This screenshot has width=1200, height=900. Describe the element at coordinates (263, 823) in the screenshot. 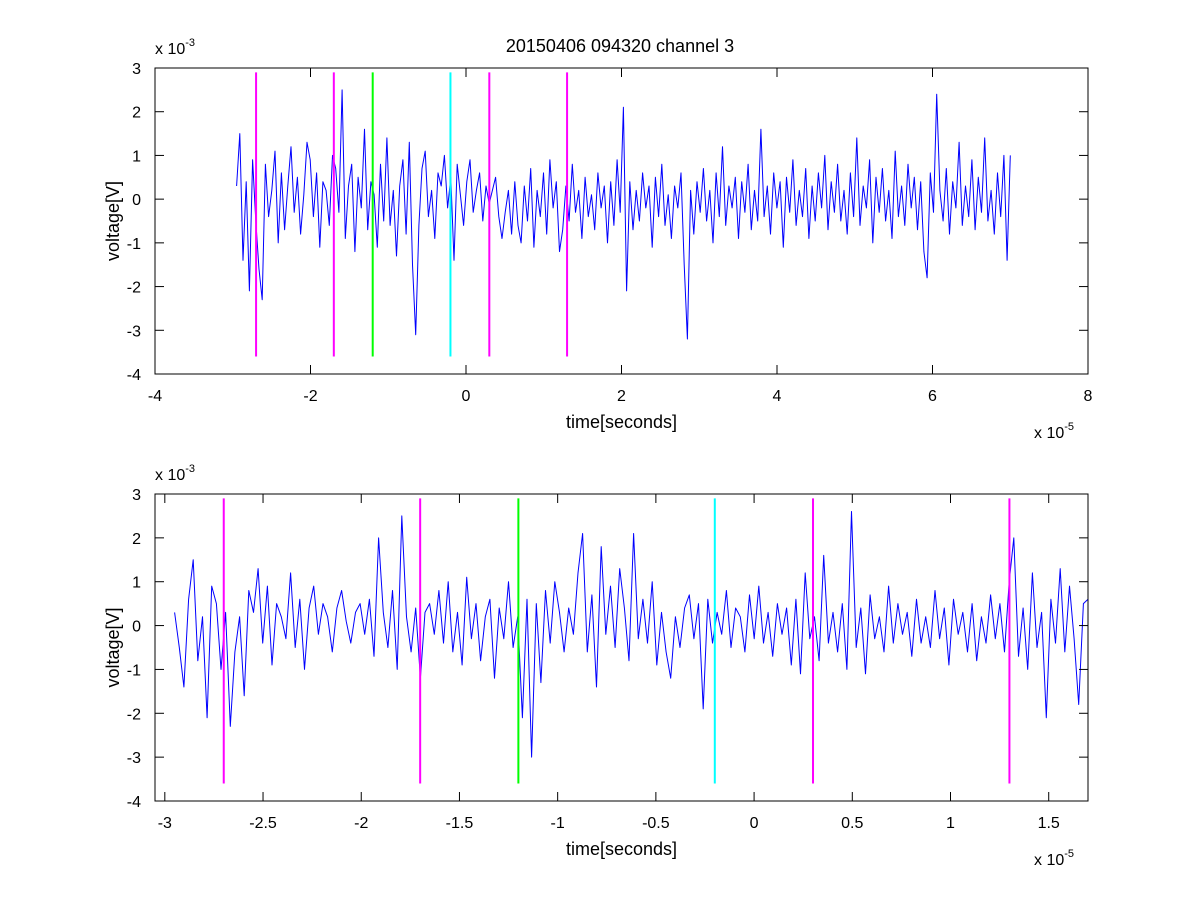

I see `x-tick-label-bottom-1: -2.5` at that location.